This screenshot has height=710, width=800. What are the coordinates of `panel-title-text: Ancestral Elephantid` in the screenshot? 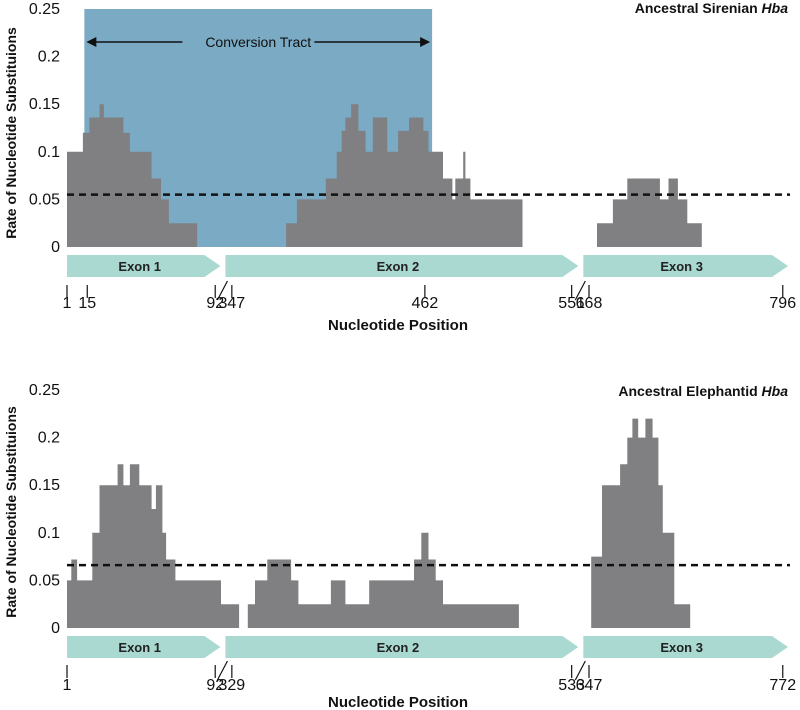 It's located at (687, 391).